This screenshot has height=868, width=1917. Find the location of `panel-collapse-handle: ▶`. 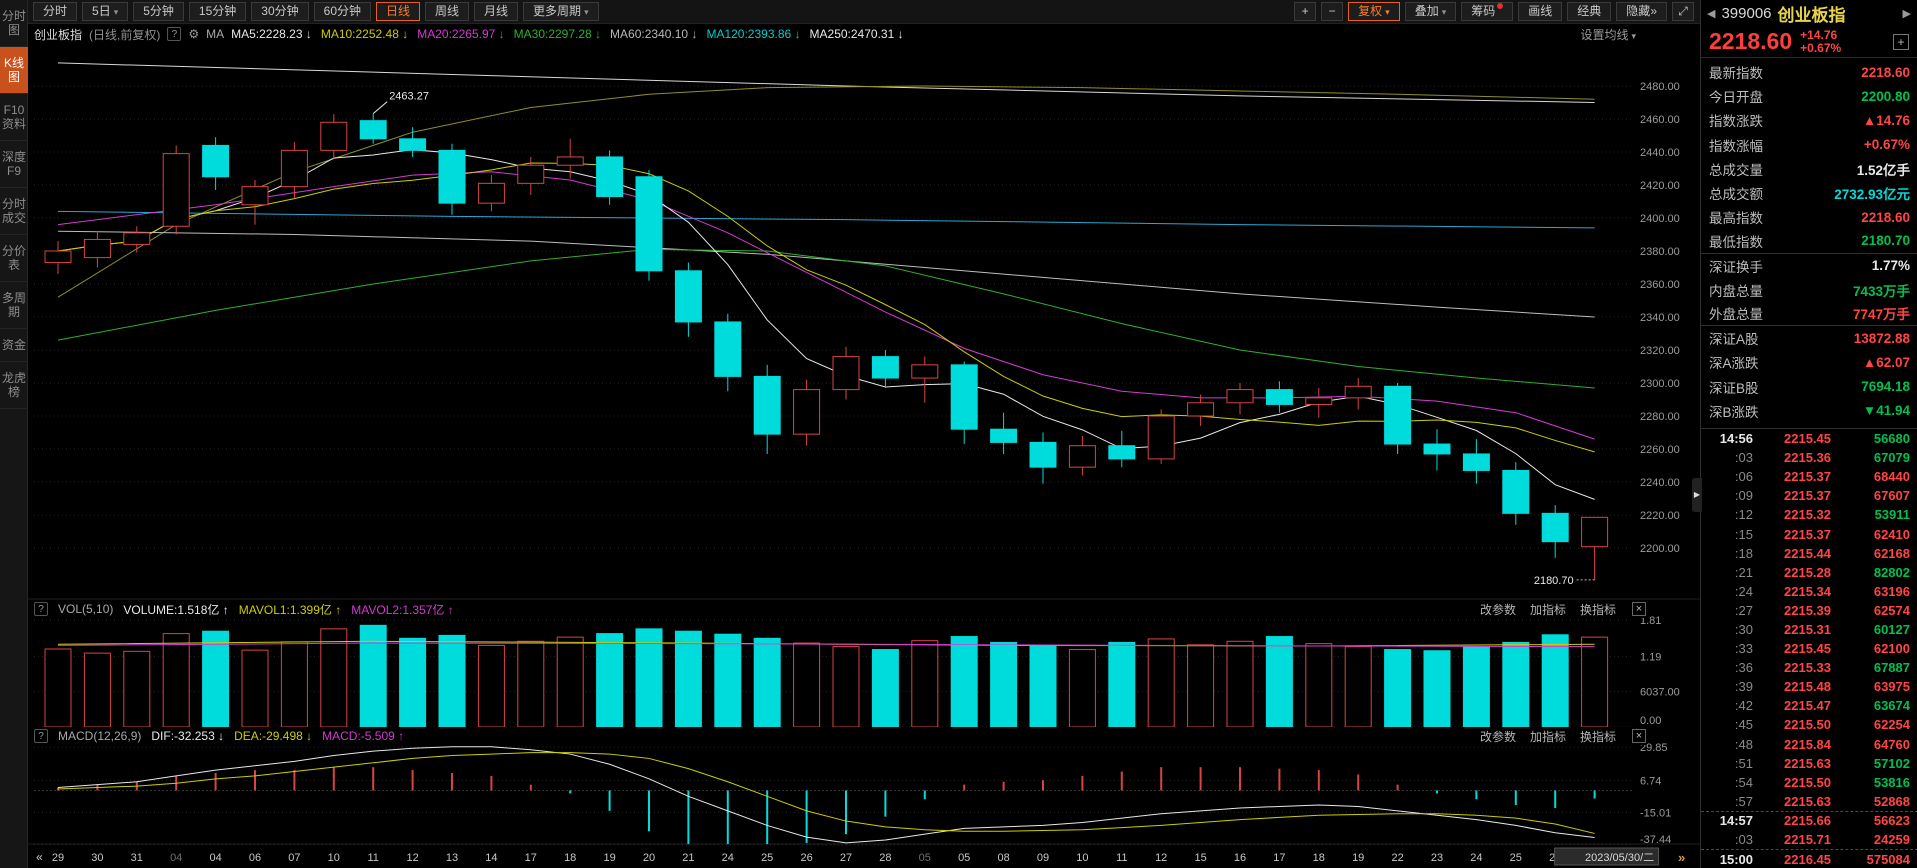

panel-collapse-handle: ▶ is located at coordinates (1697, 495).